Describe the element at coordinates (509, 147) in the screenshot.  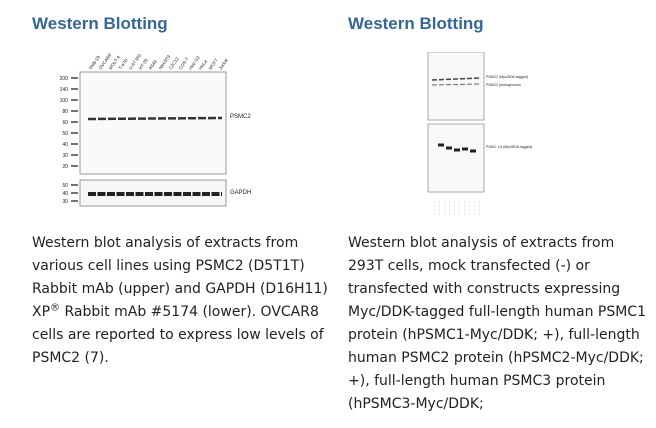
I see `band-label: PSMC 1-5 (Myc/DDK-tagged)` at that location.